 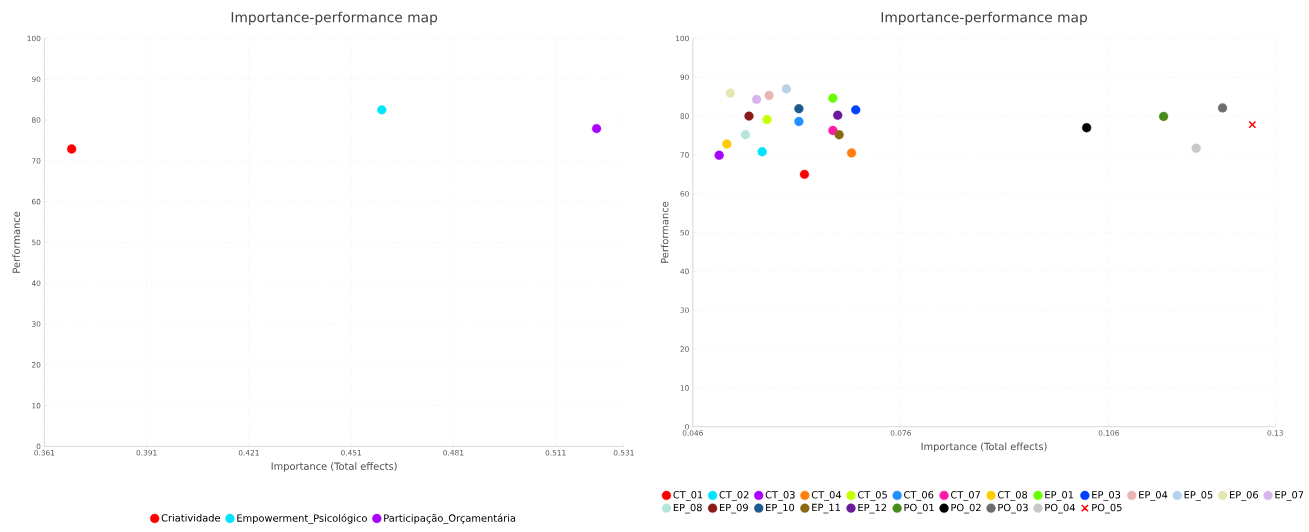 I want to click on legend-label: CT_07, so click(x=965, y=495).